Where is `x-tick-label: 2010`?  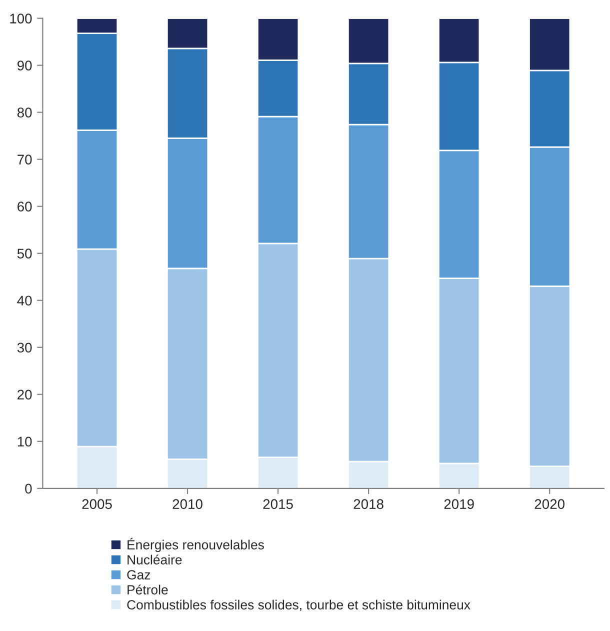
x-tick-label: 2010 is located at coordinates (187, 504).